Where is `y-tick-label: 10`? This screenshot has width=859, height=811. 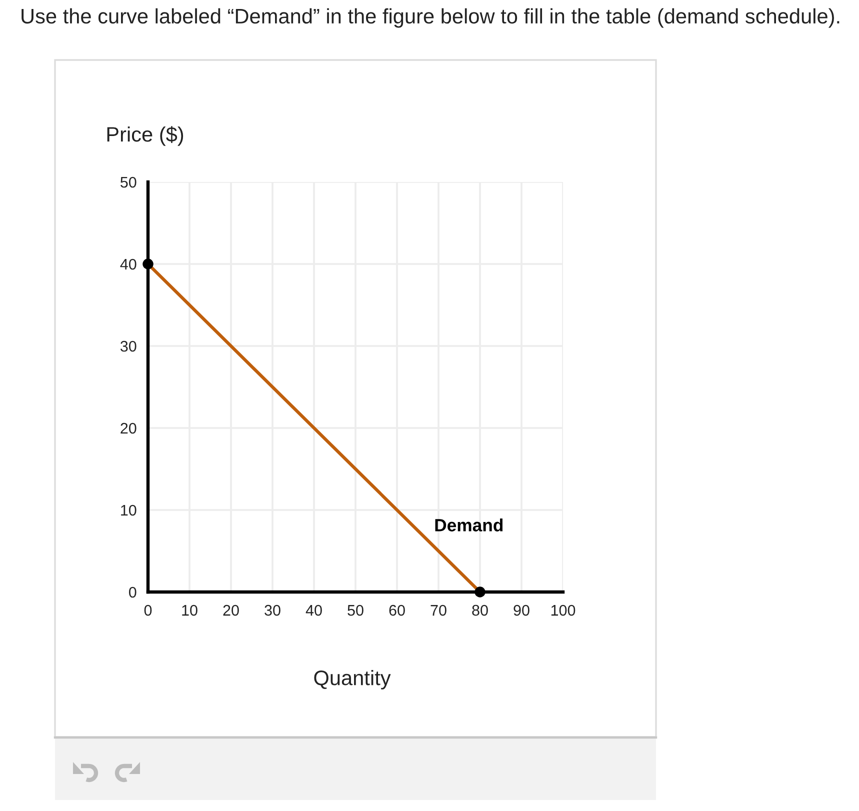
y-tick-label: 10 is located at coordinates (128, 510).